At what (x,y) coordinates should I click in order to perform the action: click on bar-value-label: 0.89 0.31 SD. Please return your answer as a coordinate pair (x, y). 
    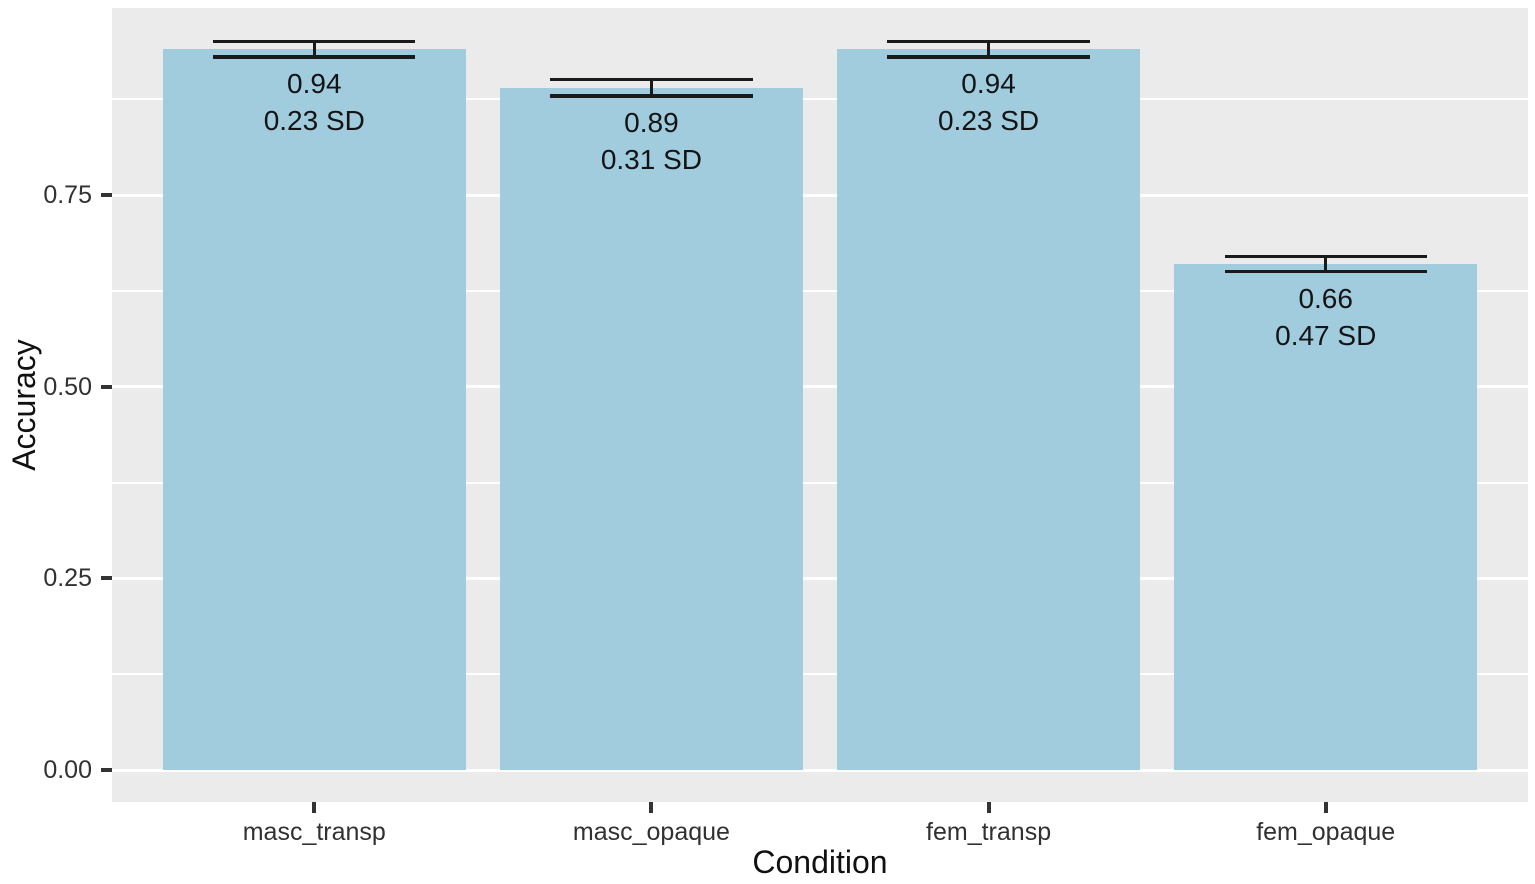
    Looking at the image, I should click on (651, 140).